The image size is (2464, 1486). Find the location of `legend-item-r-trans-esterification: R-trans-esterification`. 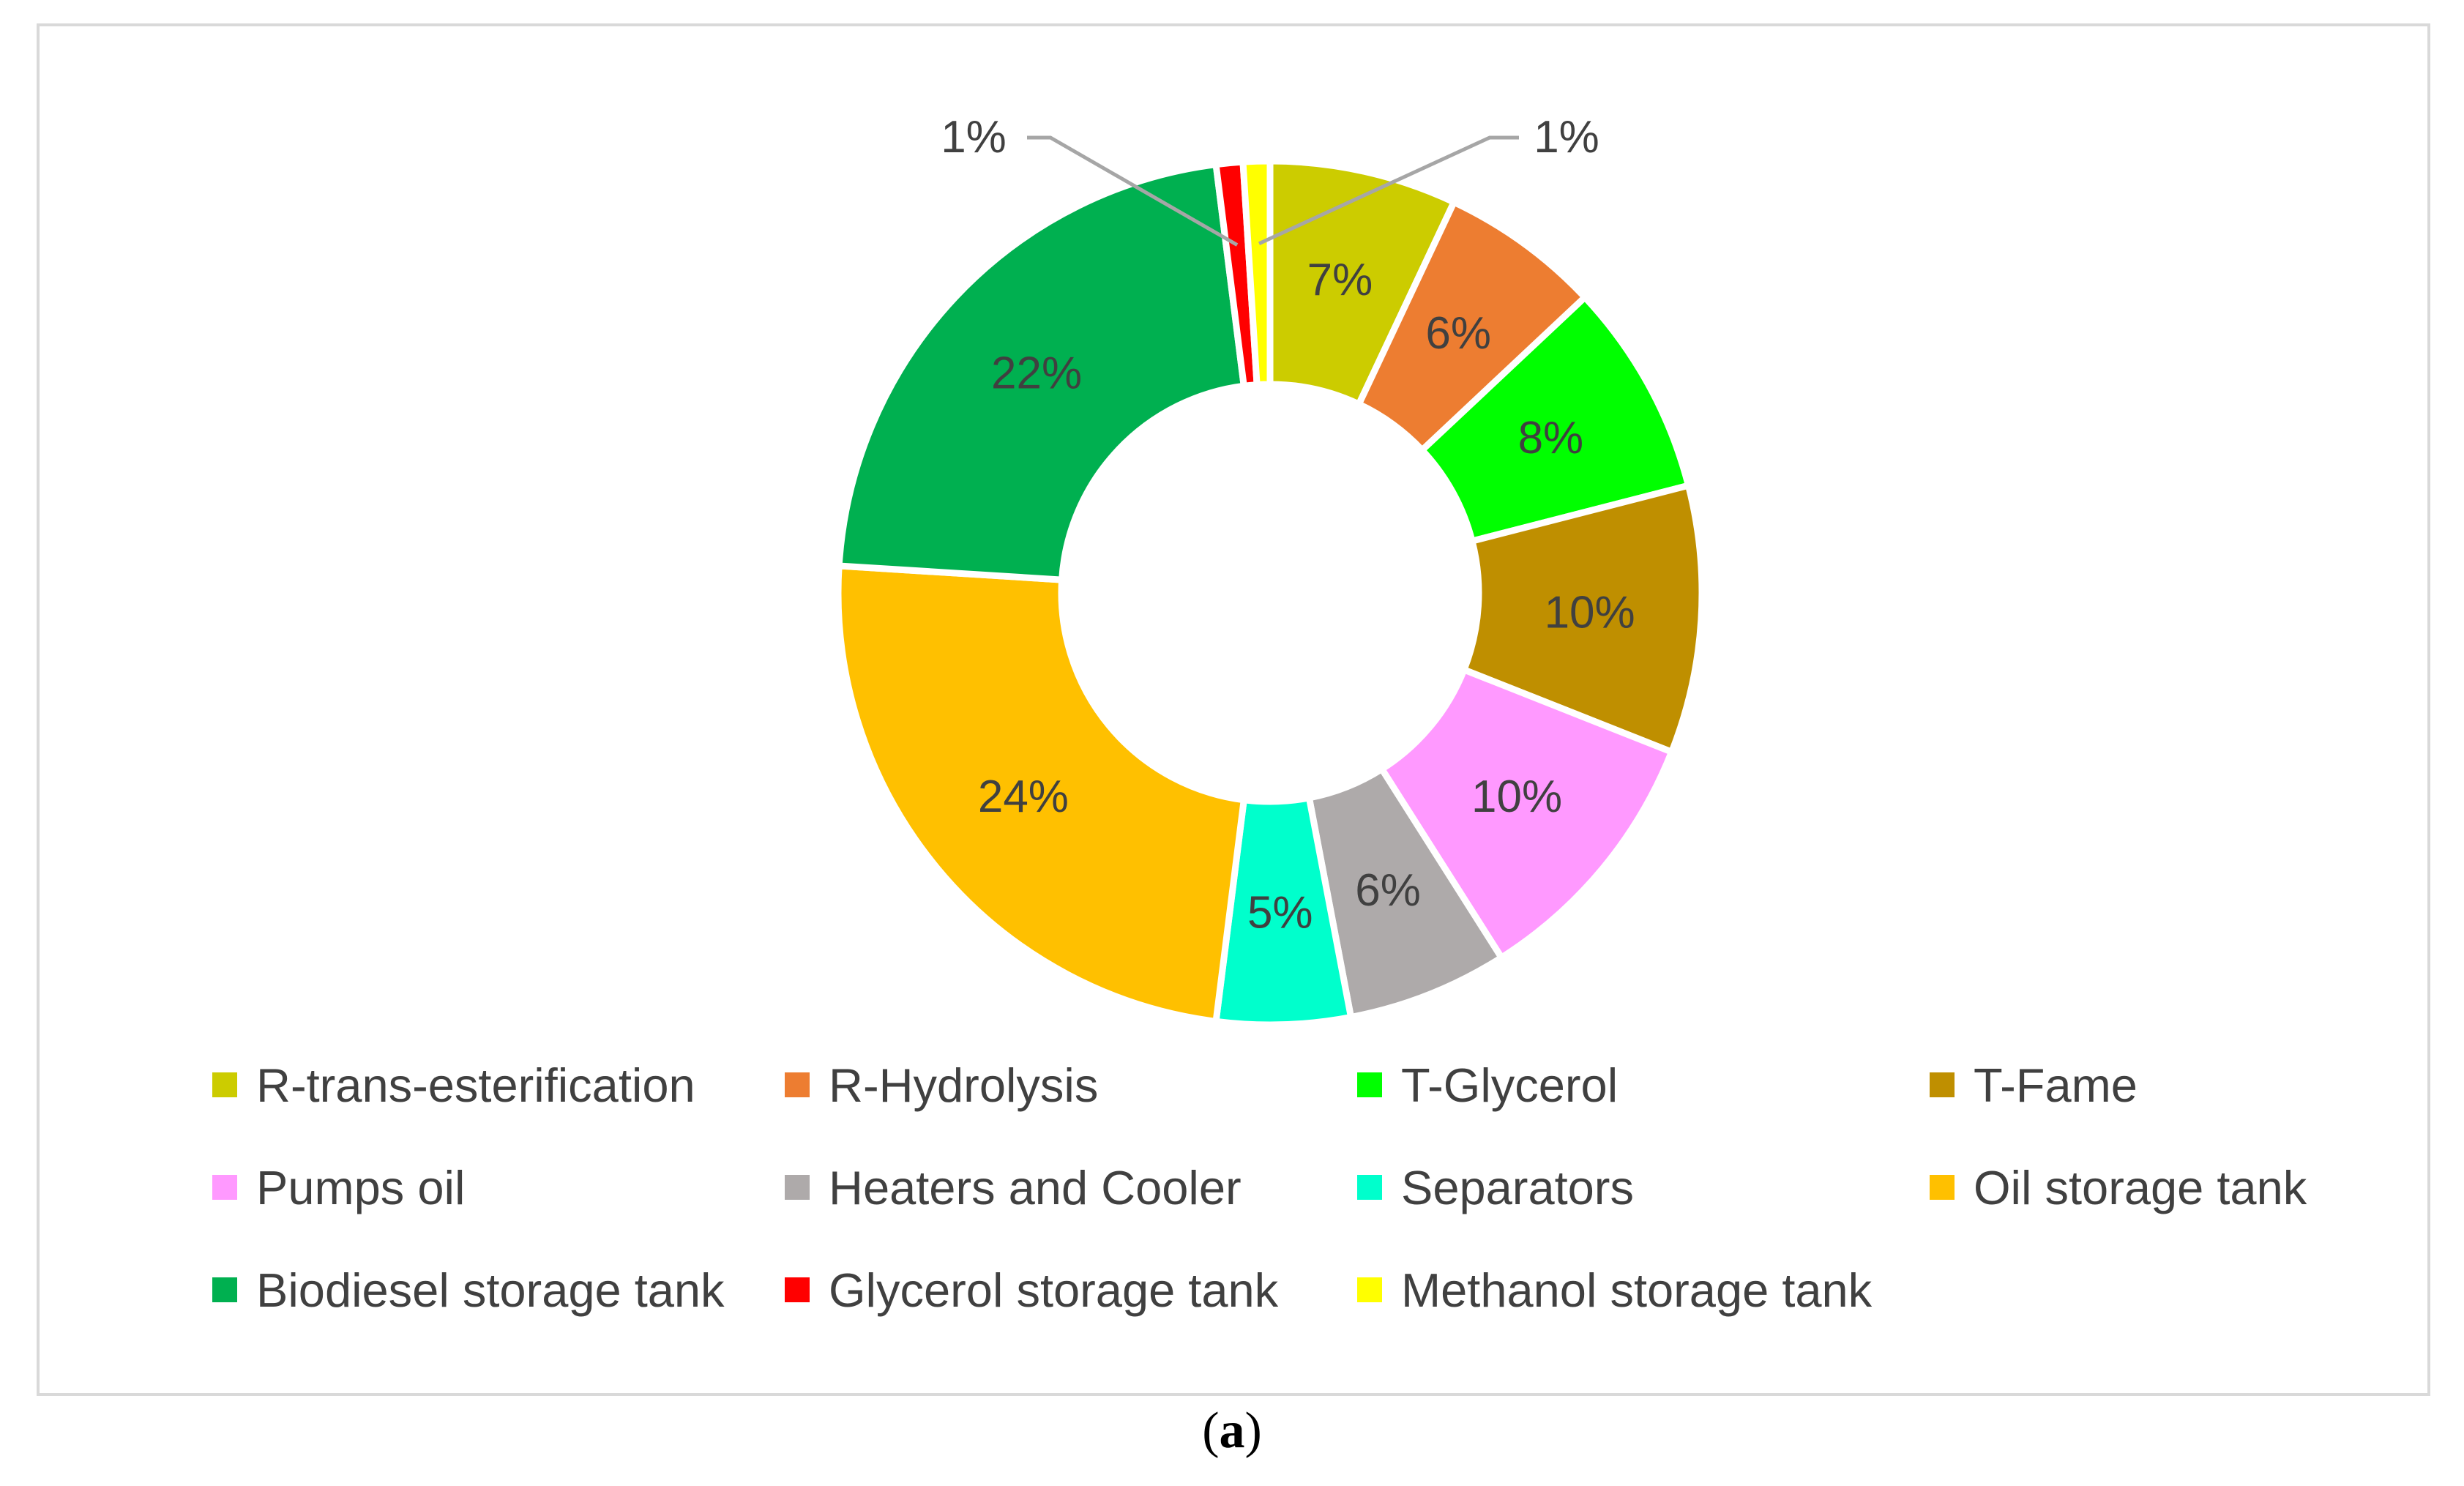

legend-item-r-trans-esterification: R-trans-esterification is located at coordinates (498, 1085).